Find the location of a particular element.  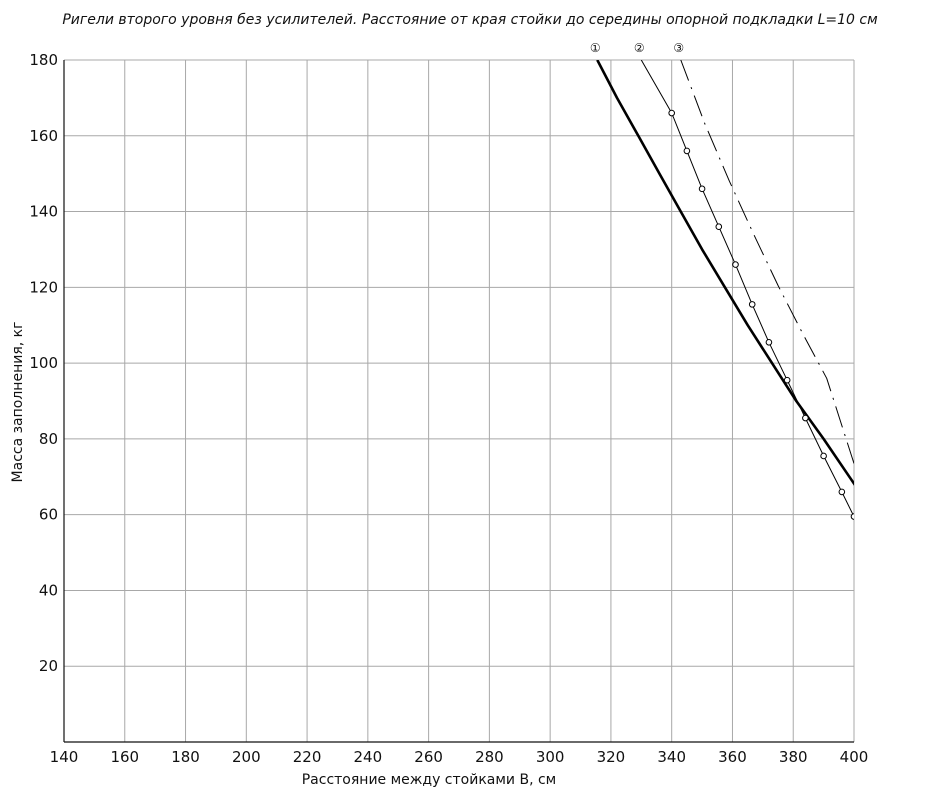

y-tick-label: 40 is located at coordinates (48, 590).